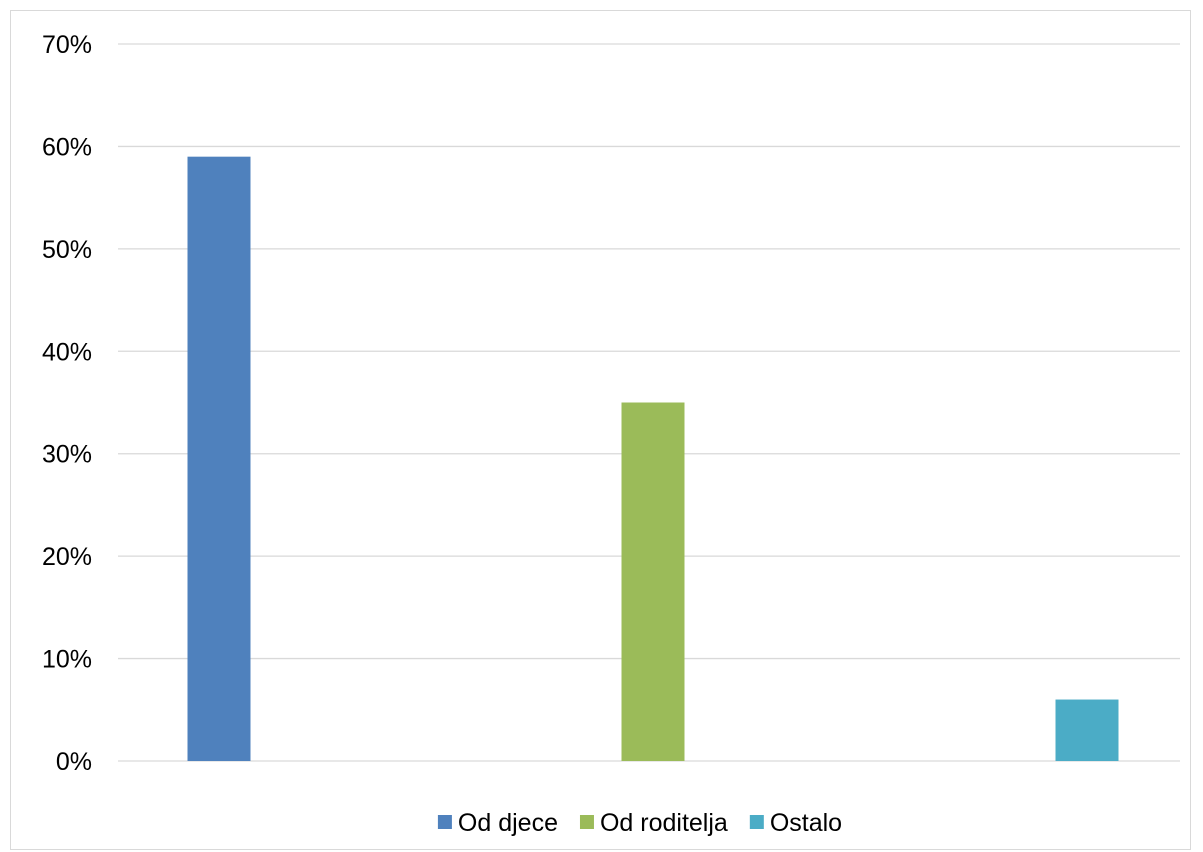 This screenshot has height=852, width=1203. I want to click on legend-label: Ostalo, so click(806, 823).